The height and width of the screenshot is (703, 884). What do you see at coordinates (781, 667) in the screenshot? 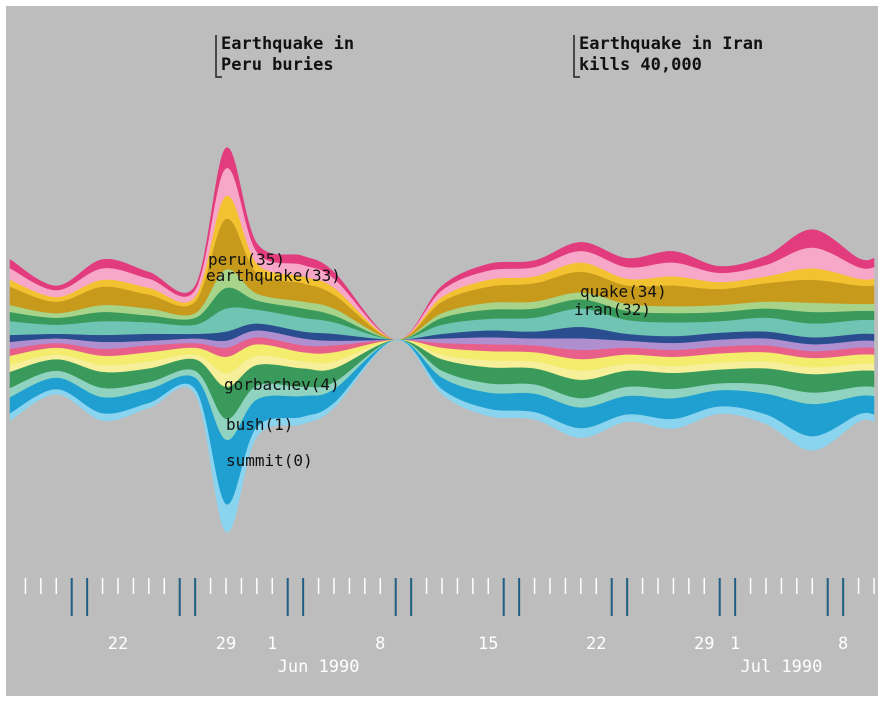
I see `month-label: Jul 1990` at bounding box center [781, 667].